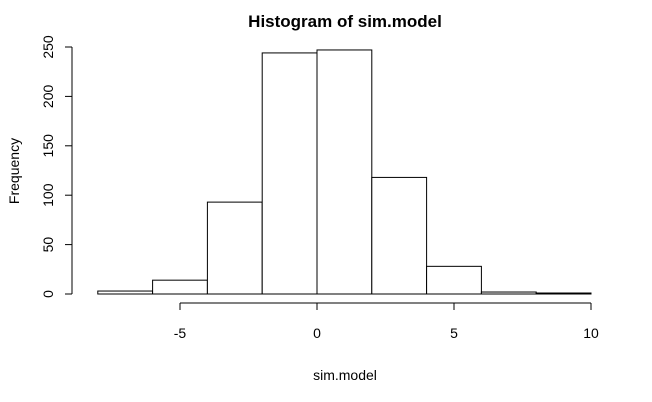  Describe the element at coordinates (56, 166) in the screenshot. I see `y-axis: 0 50 100 150 200 250` at that location.